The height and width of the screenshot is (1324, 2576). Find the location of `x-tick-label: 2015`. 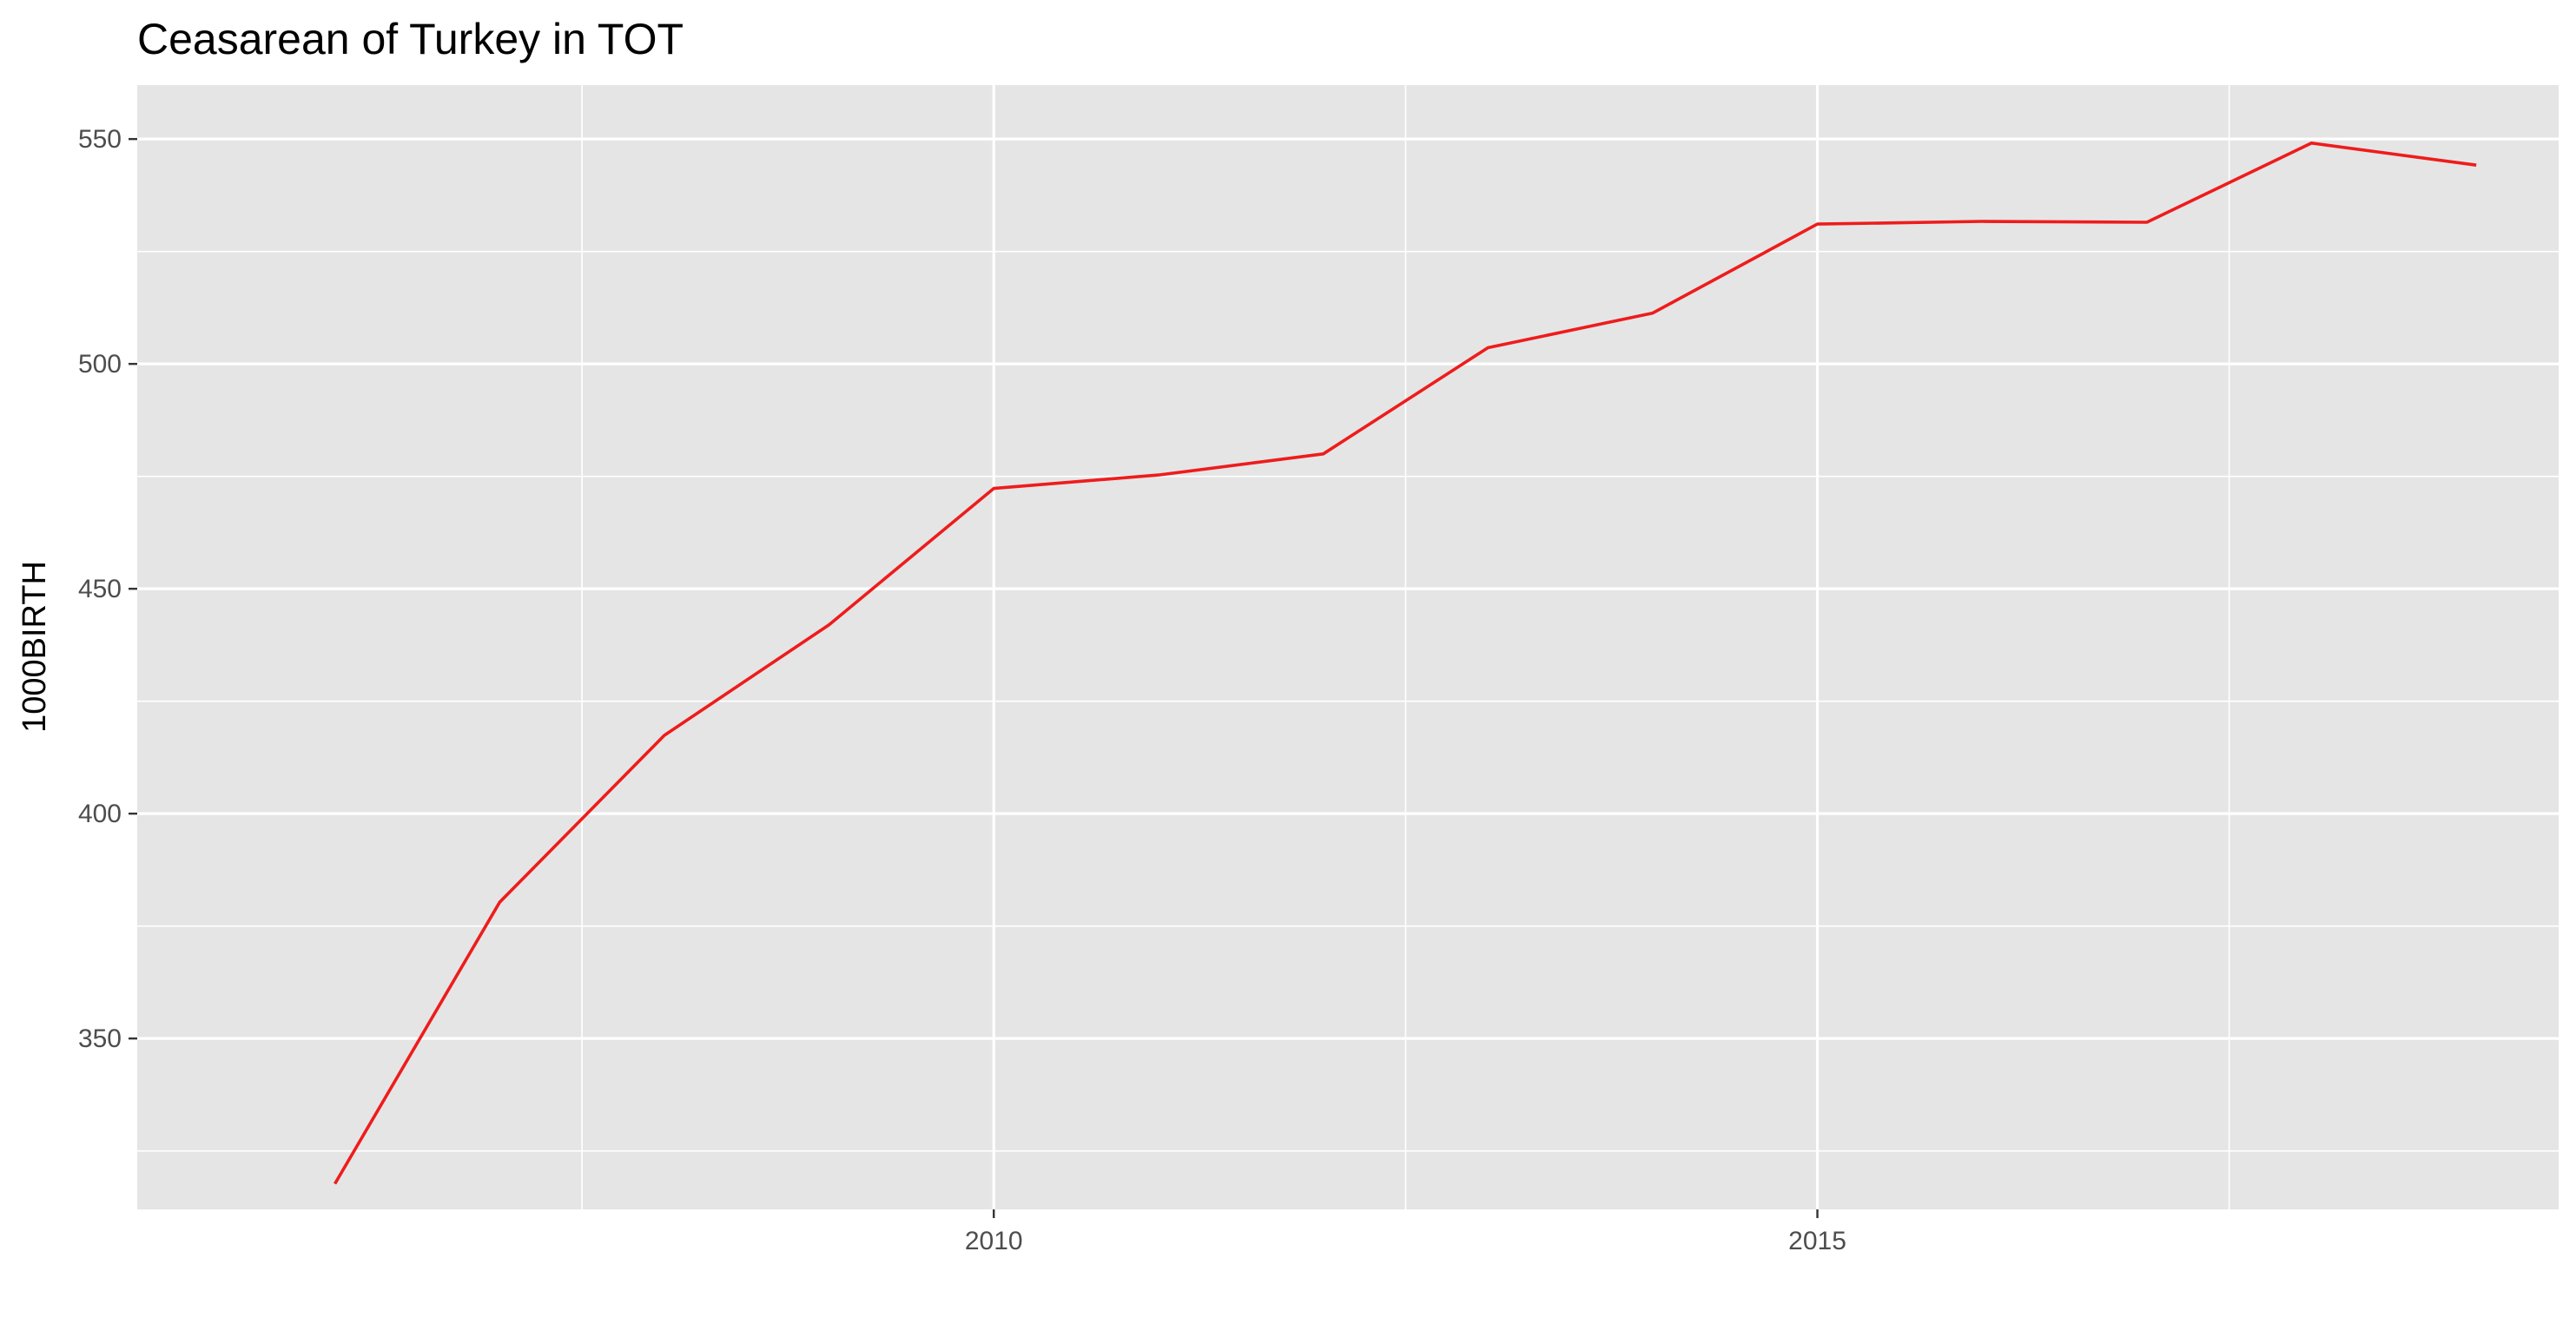

x-tick-label: 2015 is located at coordinates (1817, 1241).